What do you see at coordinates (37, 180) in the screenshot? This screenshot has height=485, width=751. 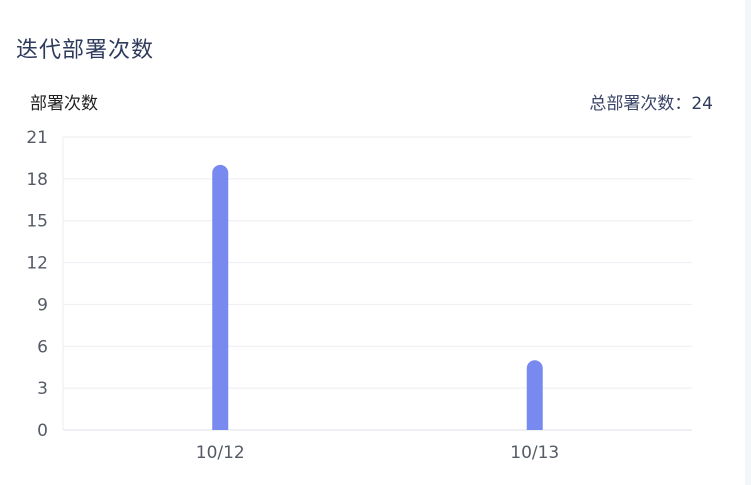 I see `y-tick-label: 18` at bounding box center [37, 180].